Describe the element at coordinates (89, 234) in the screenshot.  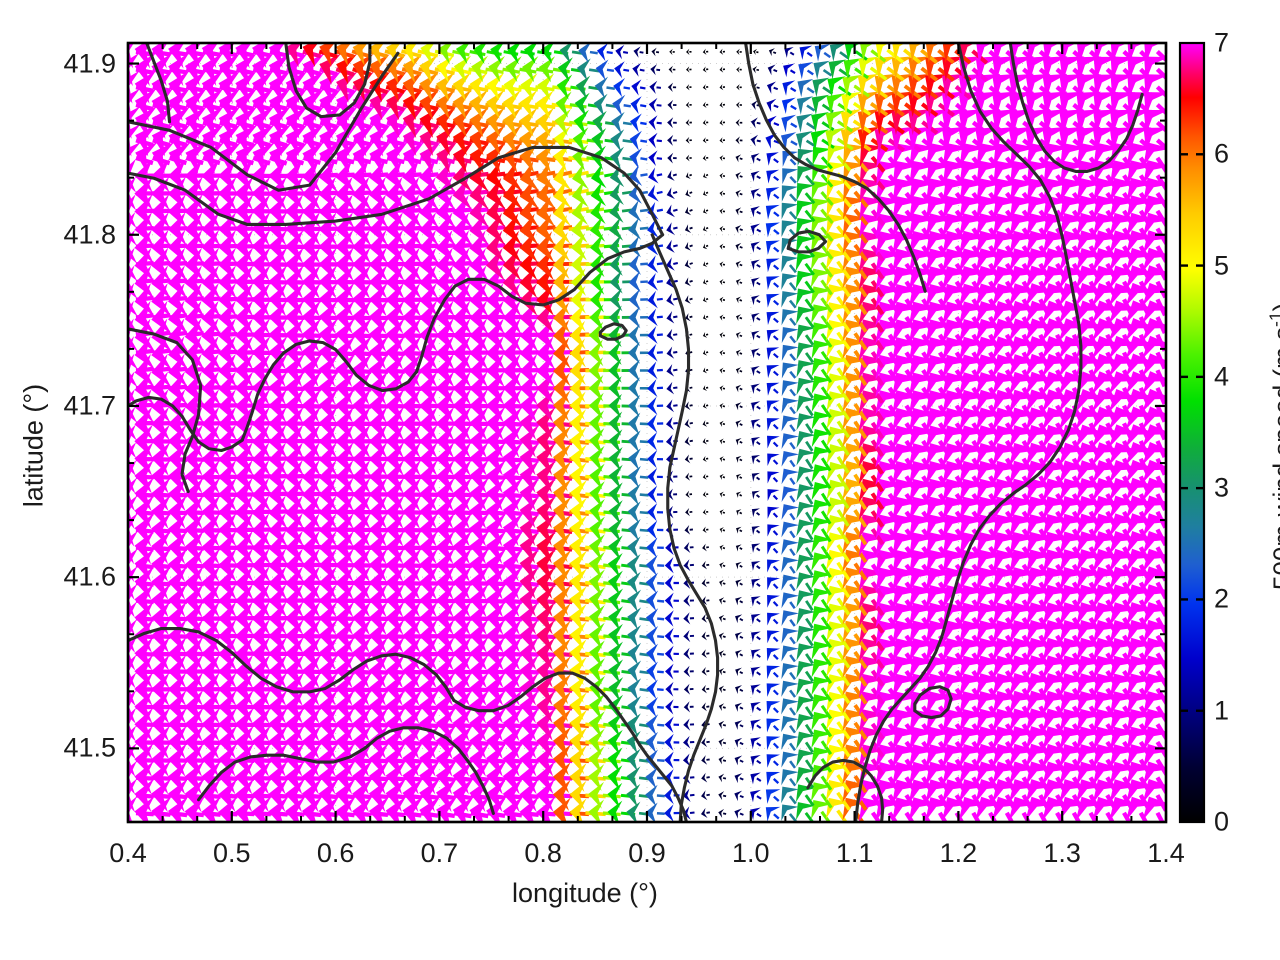
I see `y-tick-label: 41.8` at that location.